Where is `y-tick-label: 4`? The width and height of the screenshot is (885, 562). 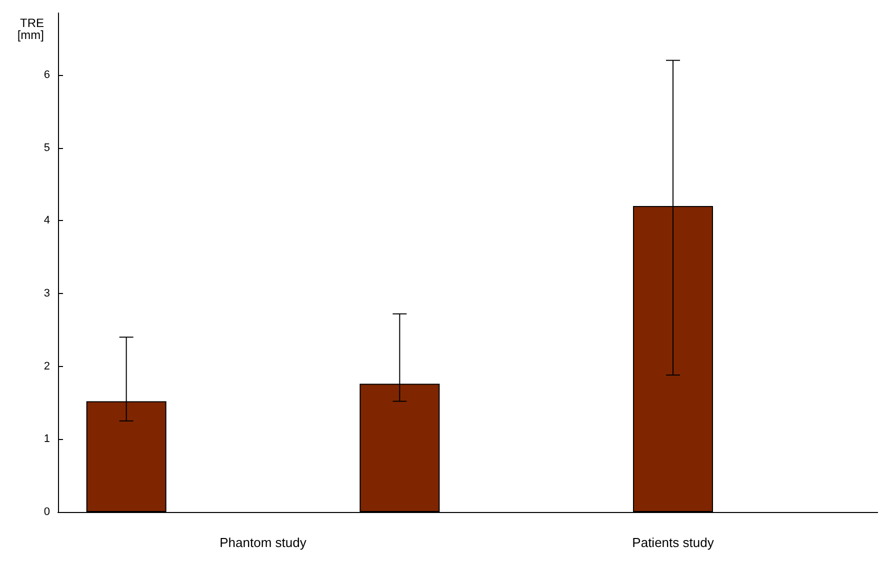
y-tick-label: 4 is located at coordinates (47, 220).